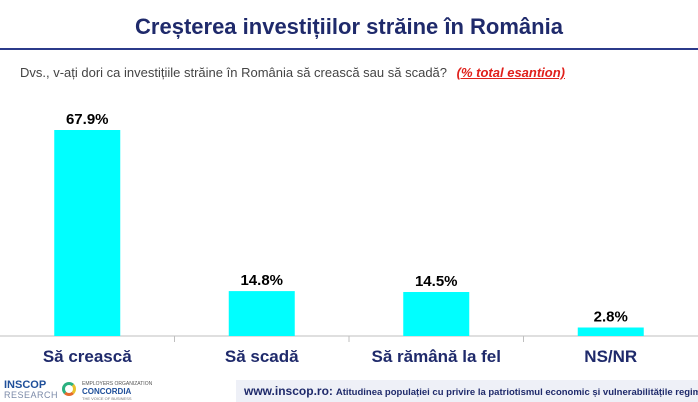 The height and width of the screenshot is (402, 698). What do you see at coordinates (349, 49) in the screenshot?
I see `title-divider` at bounding box center [349, 49].